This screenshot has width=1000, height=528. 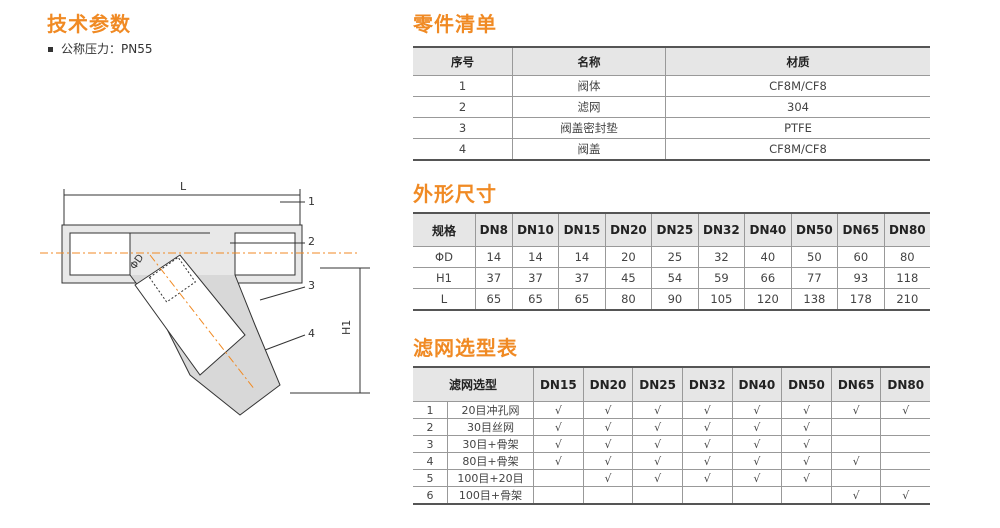 What do you see at coordinates (861, 257) in the screenshot?
I see `table-cell: 60` at bounding box center [861, 257].